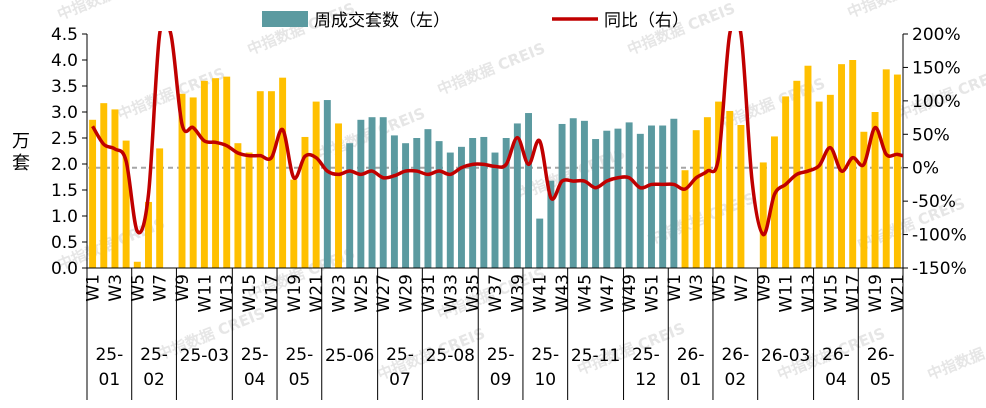 This screenshot has width=986, height=408. I want to click on x-tick-label: W43, so click(563, 293).